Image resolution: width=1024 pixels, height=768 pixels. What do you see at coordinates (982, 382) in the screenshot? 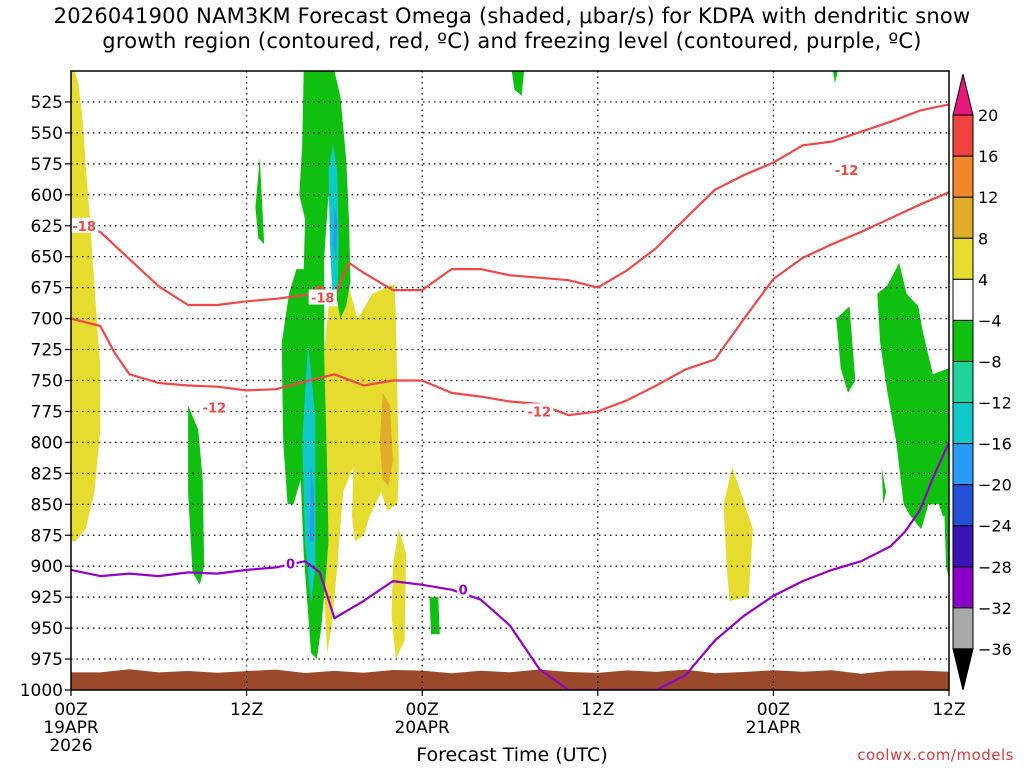
I see `colorbar: 20 16 12 8 4 −4 −8 −12 −16 −20 −24 −28 −32 −36` at bounding box center [982, 382].